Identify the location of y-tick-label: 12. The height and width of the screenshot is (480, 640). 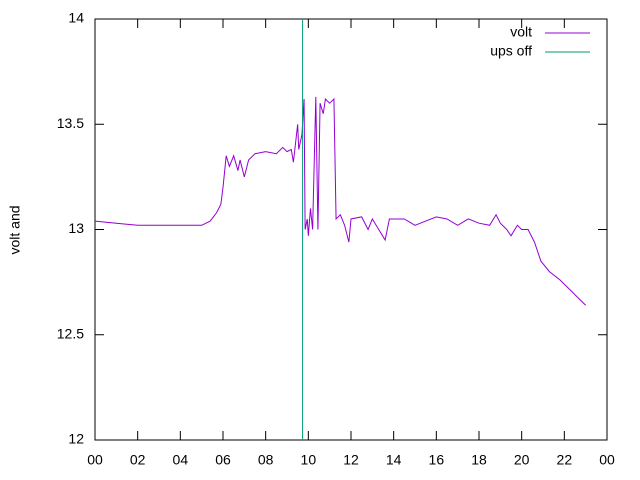
(76, 439).